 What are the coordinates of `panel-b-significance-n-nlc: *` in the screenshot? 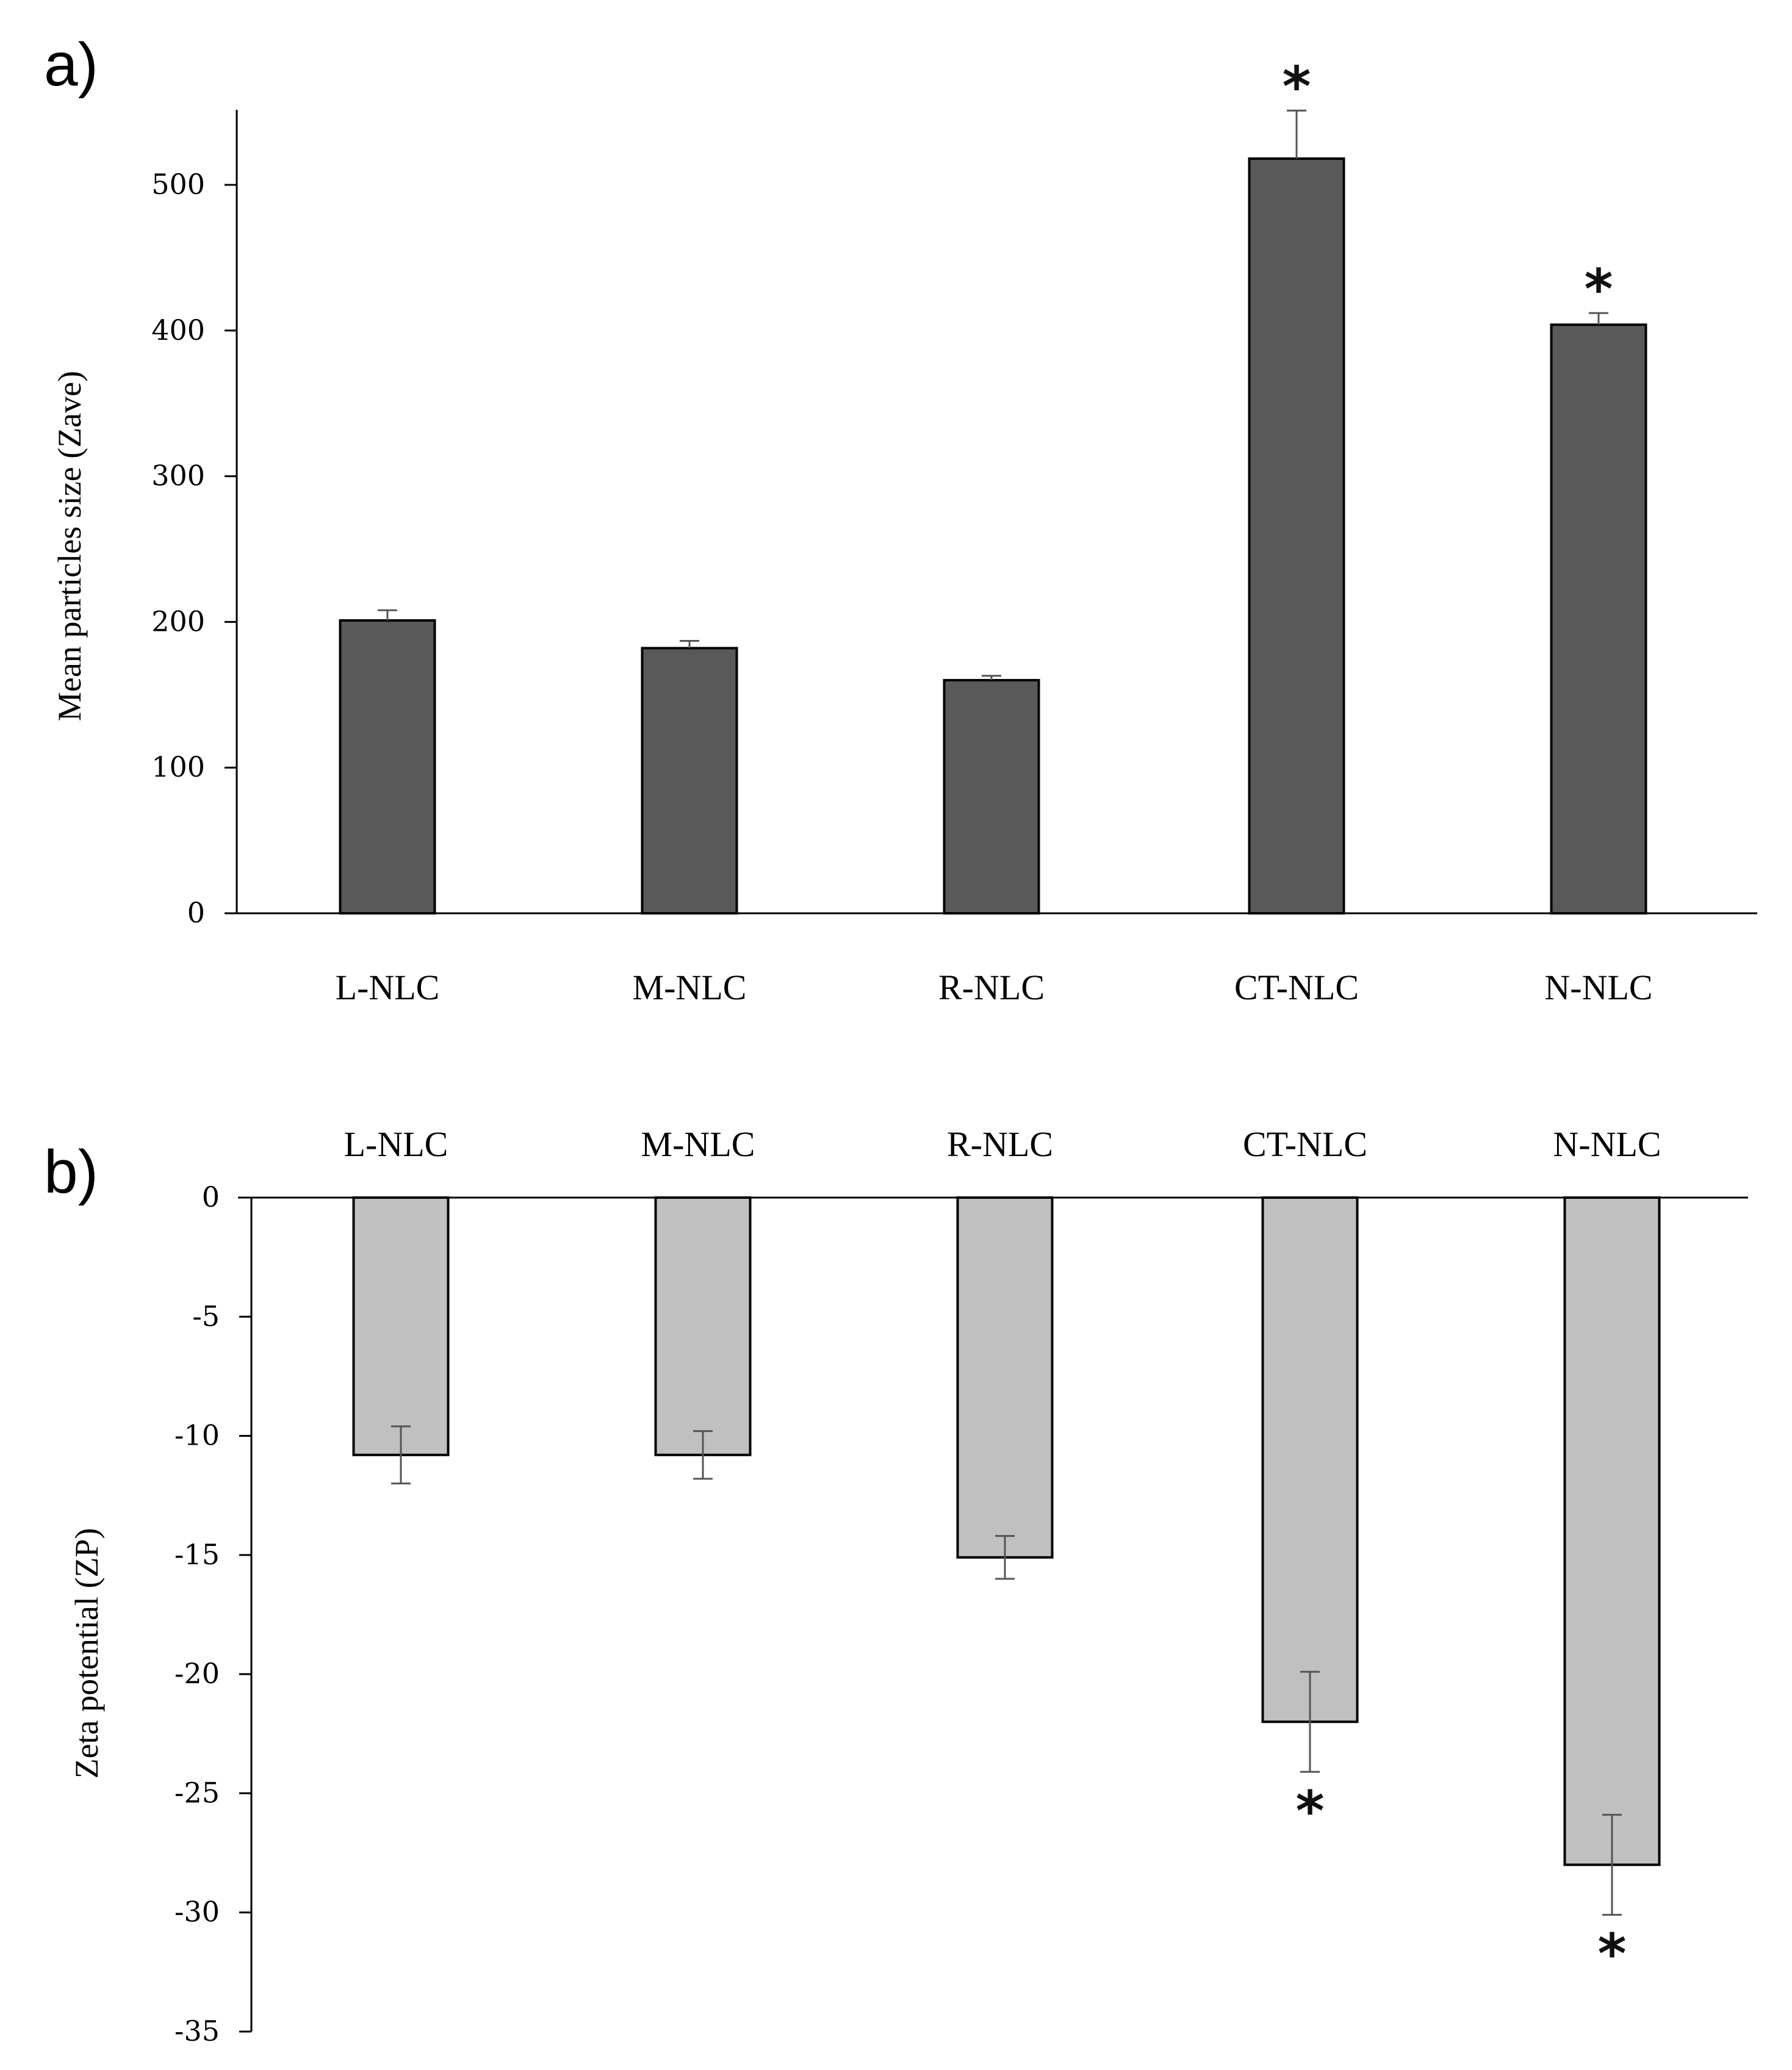 It's located at (1612, 1954).